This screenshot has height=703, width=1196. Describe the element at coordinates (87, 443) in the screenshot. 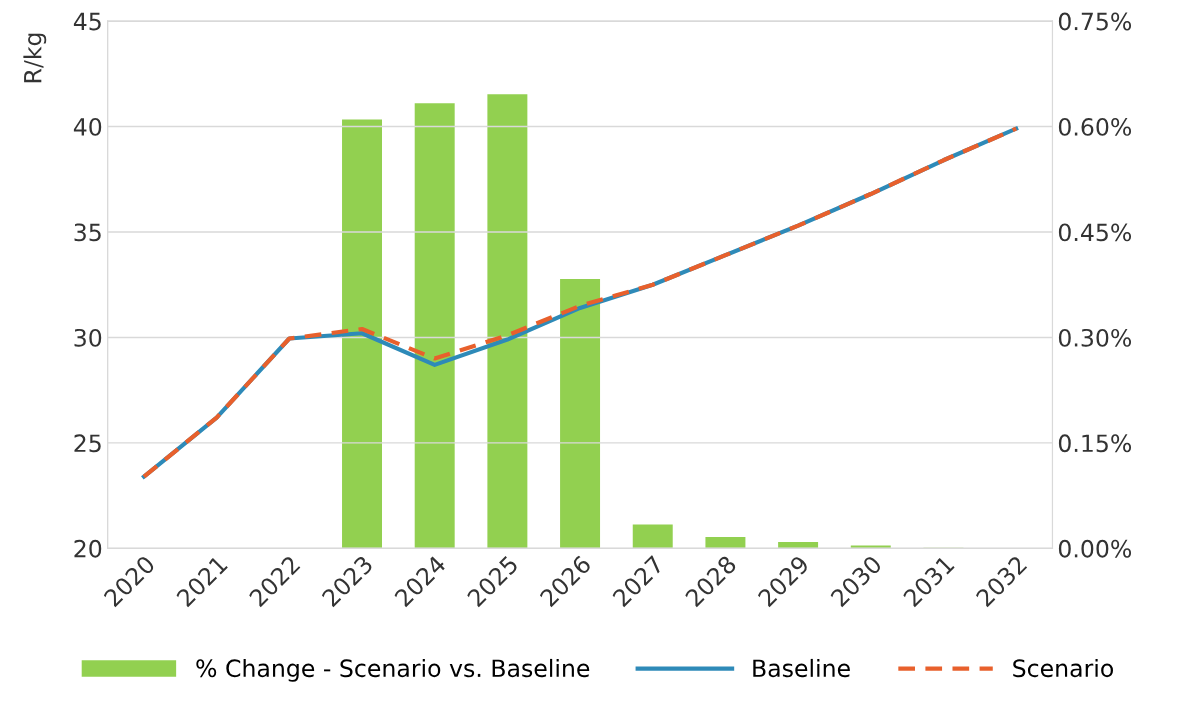

I see `y-tick-label: 25` at that location.